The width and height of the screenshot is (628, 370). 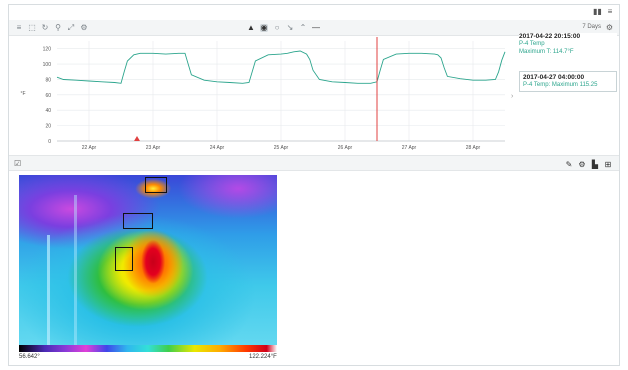 What do you see at coordinates (345, 148) in the screenshot?
I see `x-tick-label: 26 Apr` at bounding box center [345, 148].